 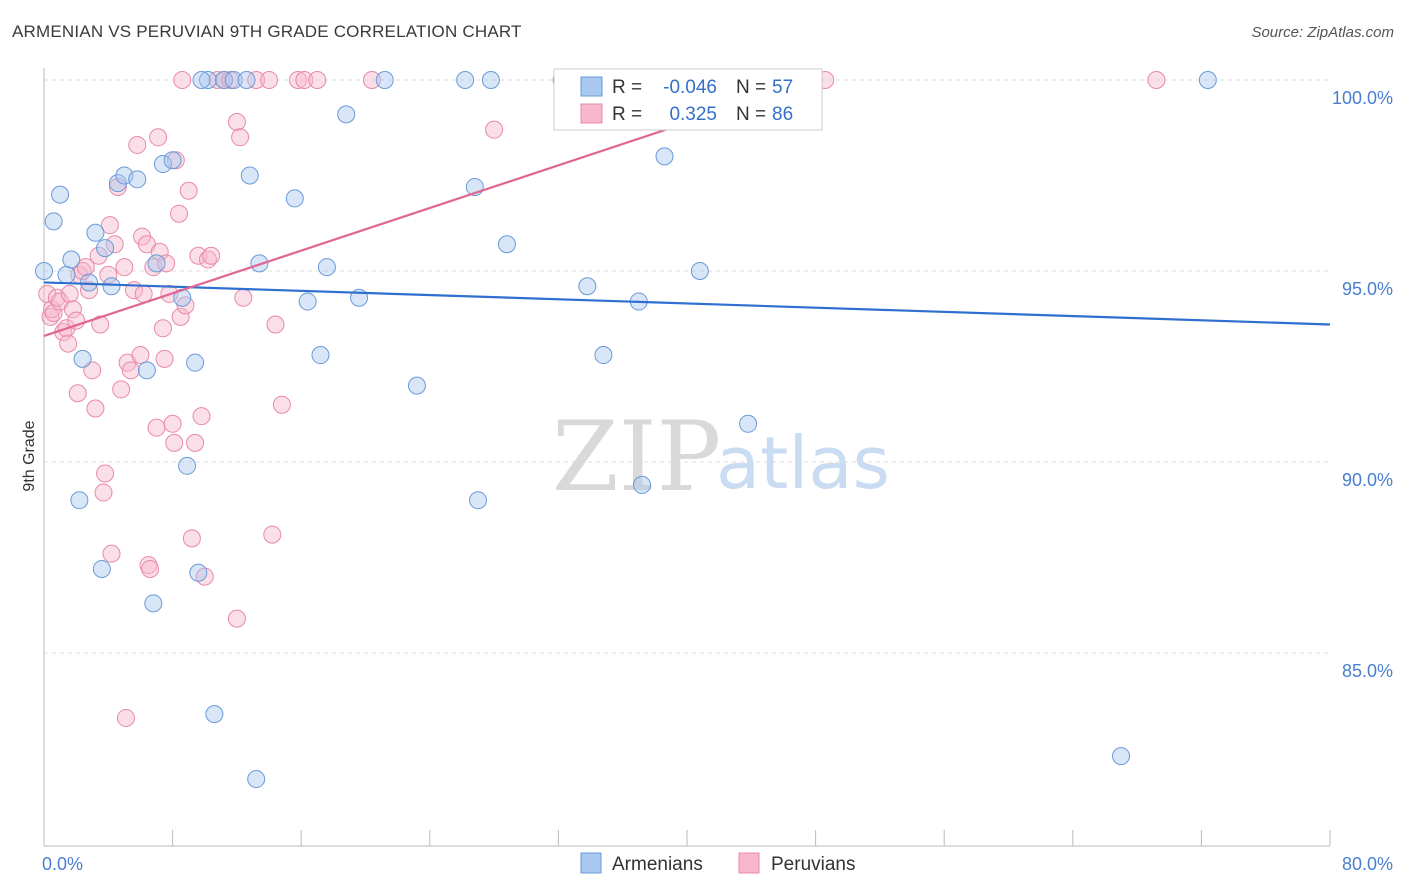 I want to click on y-axis-label: 9th Grade, so click(x=29, y=455).